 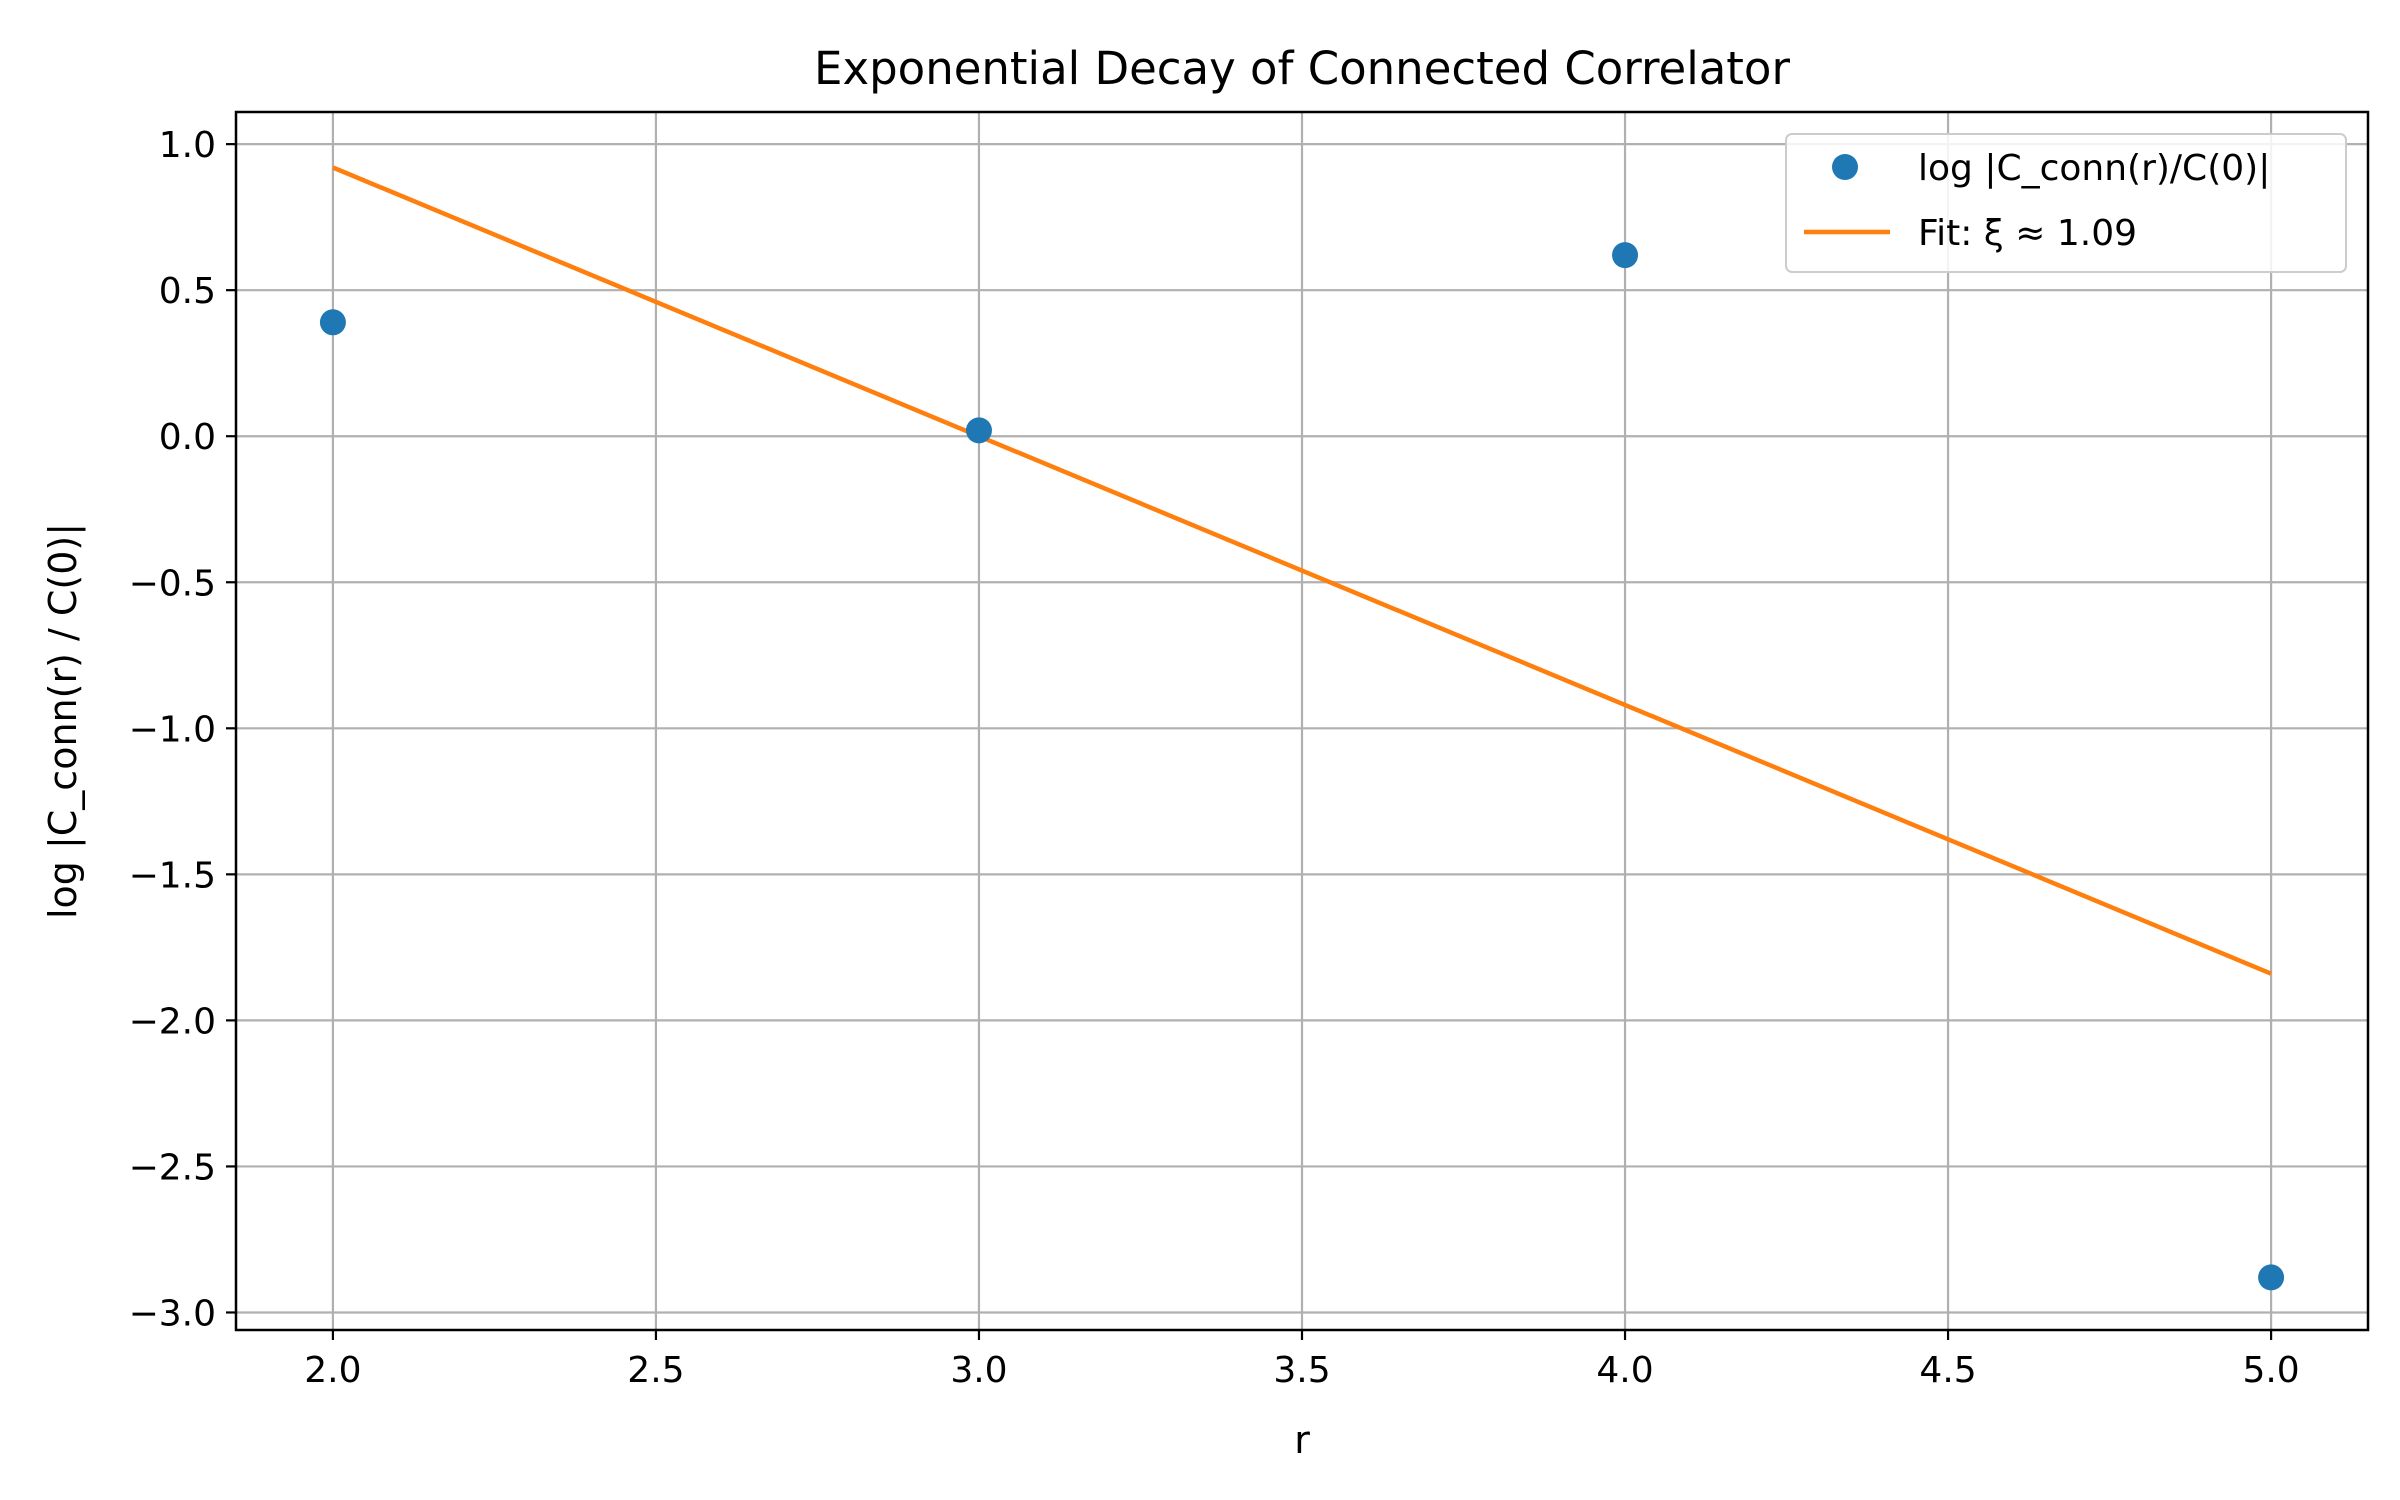 What do you see at coordinates (1845, 167) in the screenshot?
I see `legend-marker-scatter` at bounding box center [1845, 167].